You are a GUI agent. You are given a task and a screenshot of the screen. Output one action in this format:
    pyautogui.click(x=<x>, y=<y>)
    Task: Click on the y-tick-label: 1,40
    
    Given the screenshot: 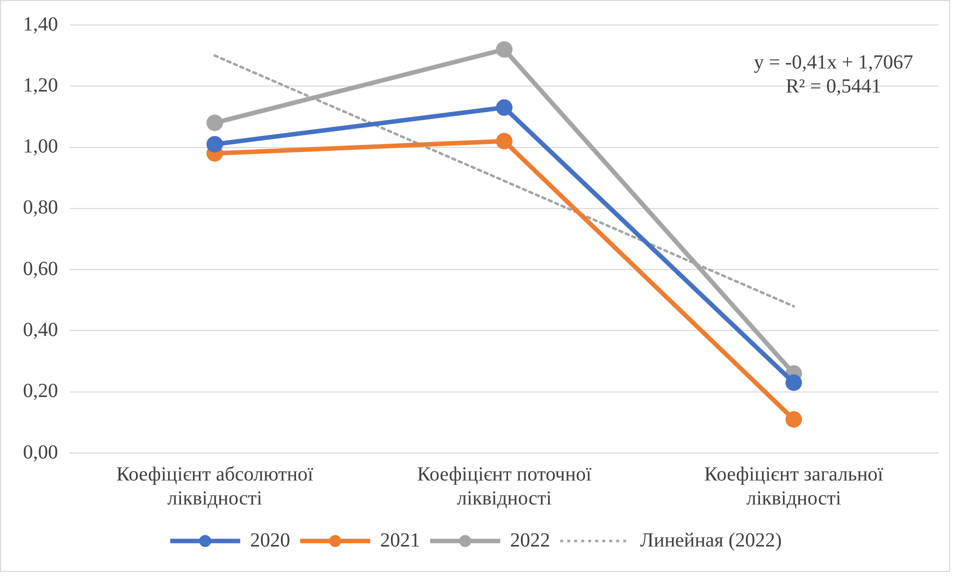 What is the action you would take?
    pyautogui.click(x=40, y=24)
    